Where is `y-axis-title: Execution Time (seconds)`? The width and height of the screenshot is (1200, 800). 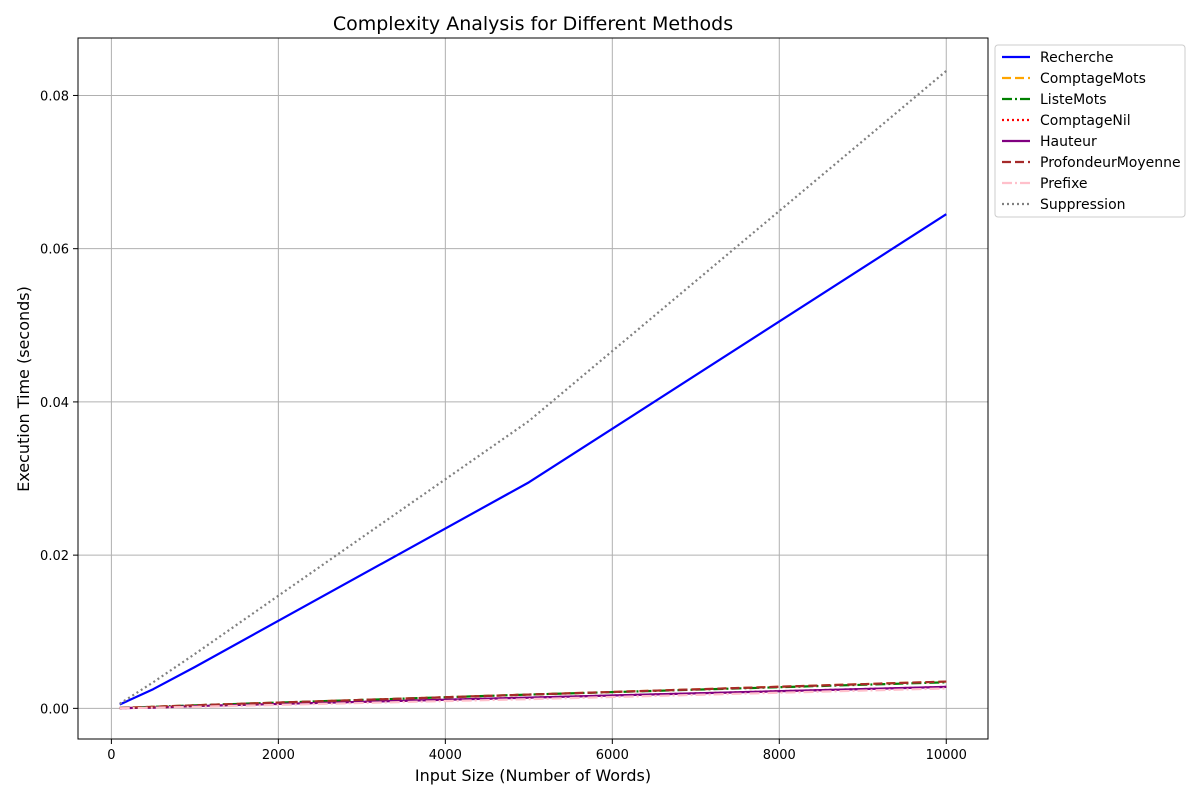 y-axis-title: Execution Time (seconds) is located at coordinates (23, 389).